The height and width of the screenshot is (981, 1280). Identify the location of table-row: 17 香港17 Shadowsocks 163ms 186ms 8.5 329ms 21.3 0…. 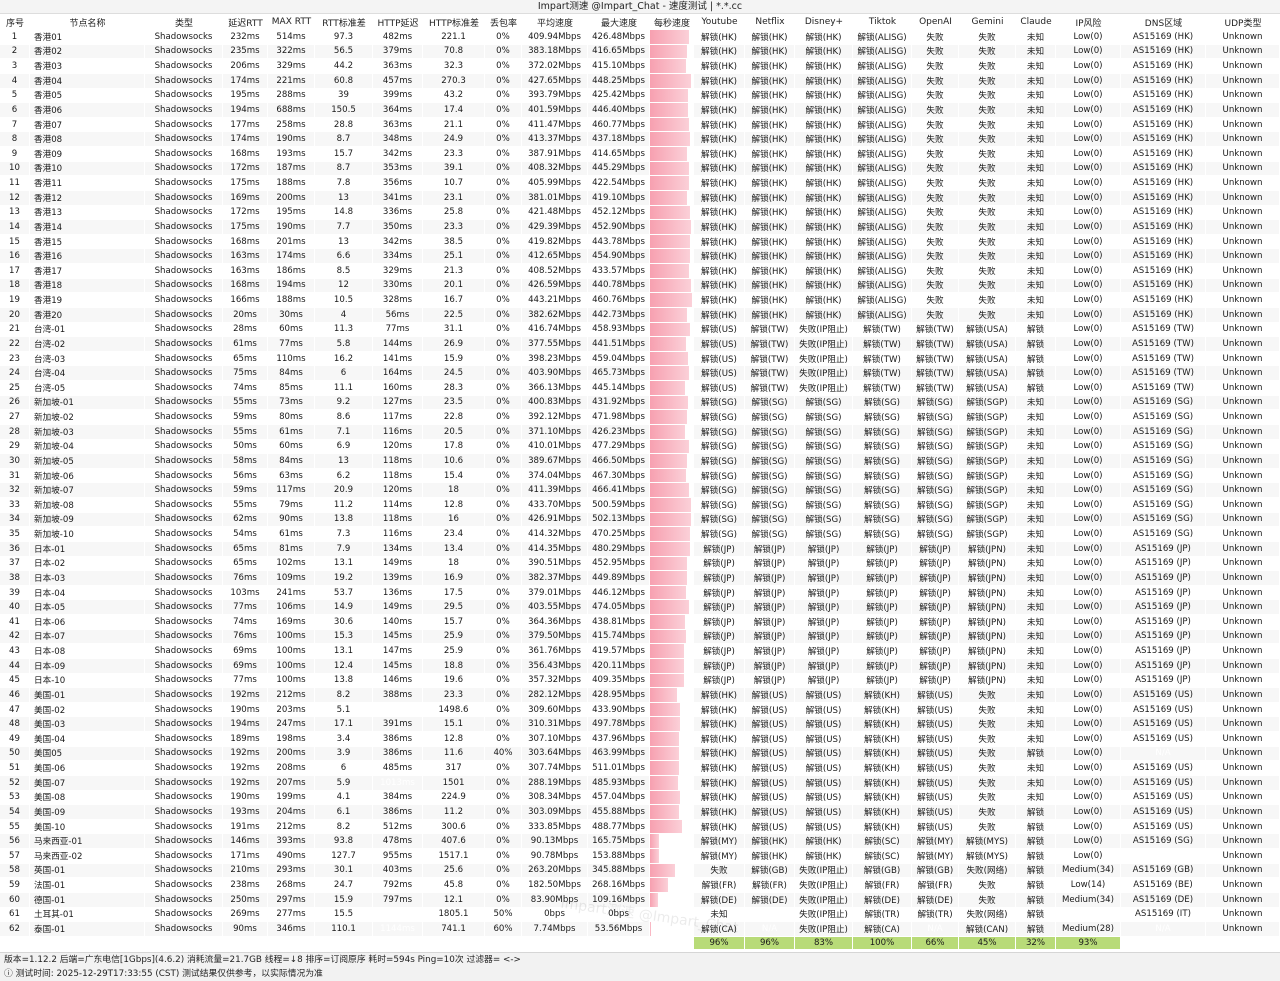
(640, 271).